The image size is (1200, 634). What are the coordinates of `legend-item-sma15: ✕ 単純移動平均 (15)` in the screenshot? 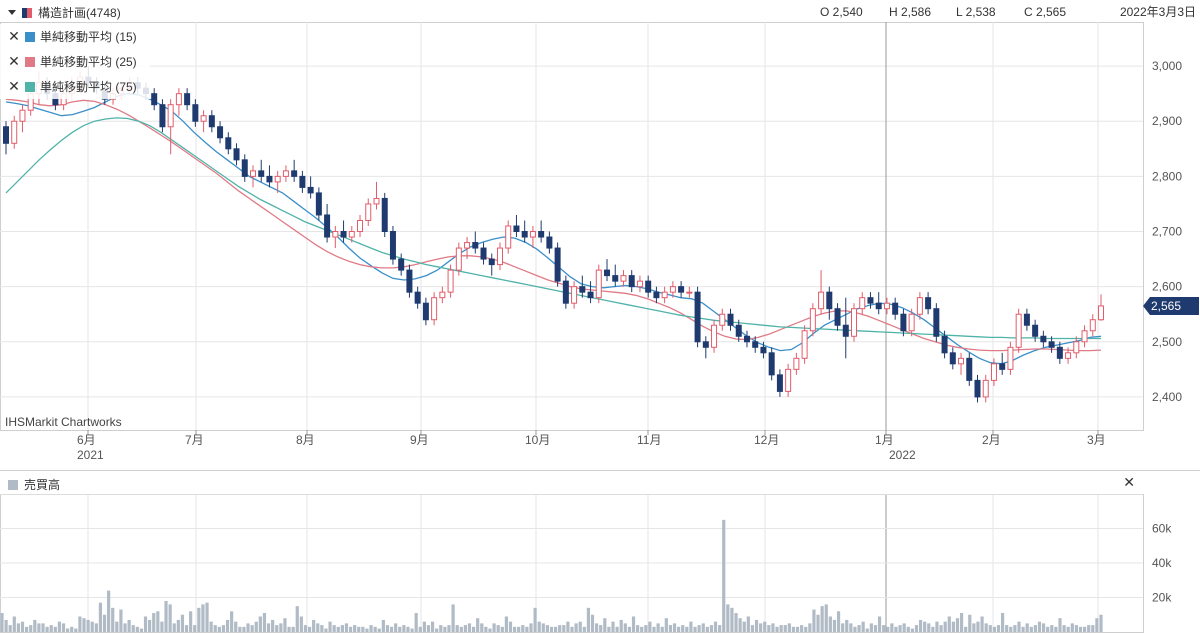 It's located at (75, 36).